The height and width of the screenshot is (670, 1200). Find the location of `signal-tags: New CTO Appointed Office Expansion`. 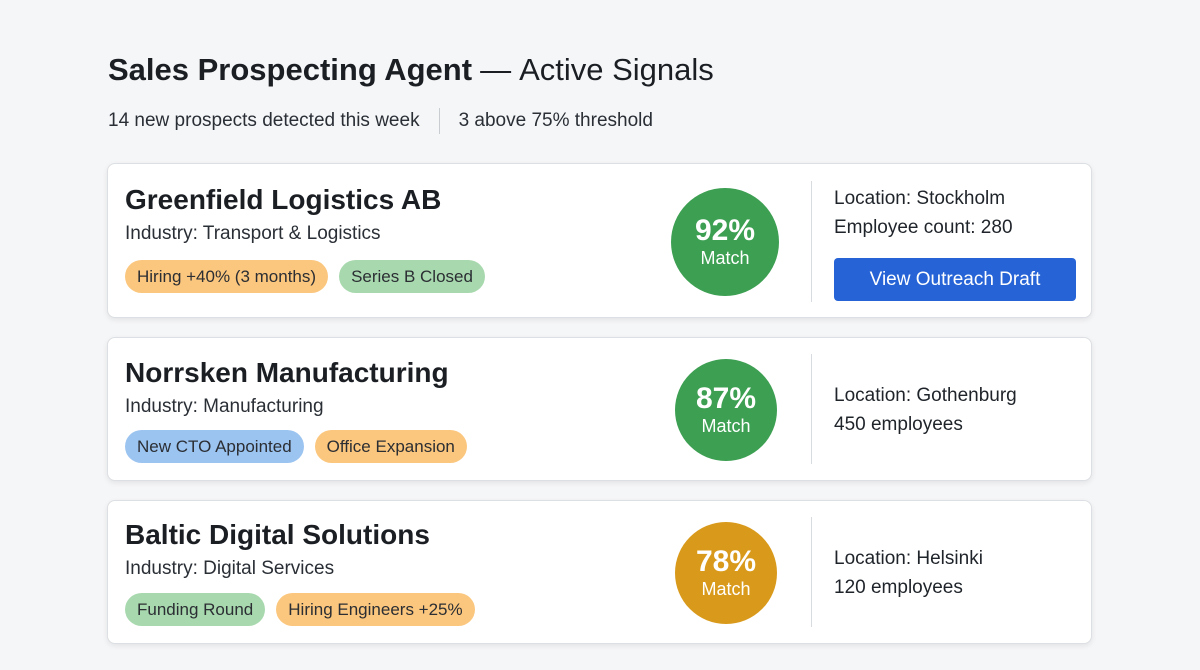

signal-tags: New CTO Appointed Office Expansion is located at coordinates (296, 446).